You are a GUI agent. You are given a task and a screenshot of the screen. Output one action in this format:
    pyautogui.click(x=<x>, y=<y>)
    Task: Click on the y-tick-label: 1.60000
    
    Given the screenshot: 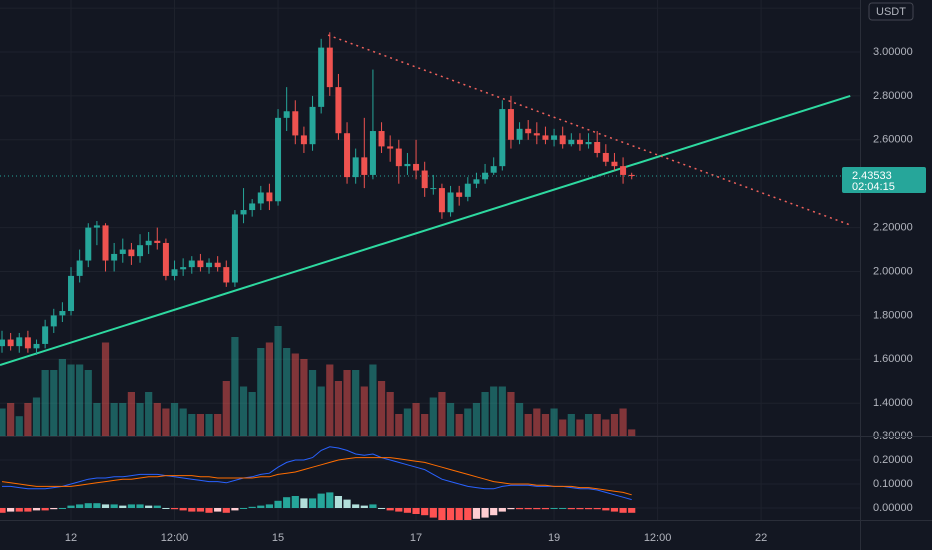 What is the action you would take?
    pyautogui.click(x=893, y=359)
    